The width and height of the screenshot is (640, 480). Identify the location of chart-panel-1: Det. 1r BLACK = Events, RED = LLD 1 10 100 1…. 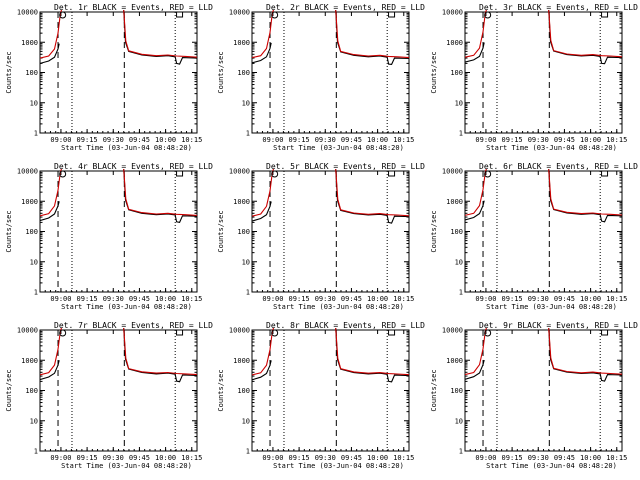
(109, 77).